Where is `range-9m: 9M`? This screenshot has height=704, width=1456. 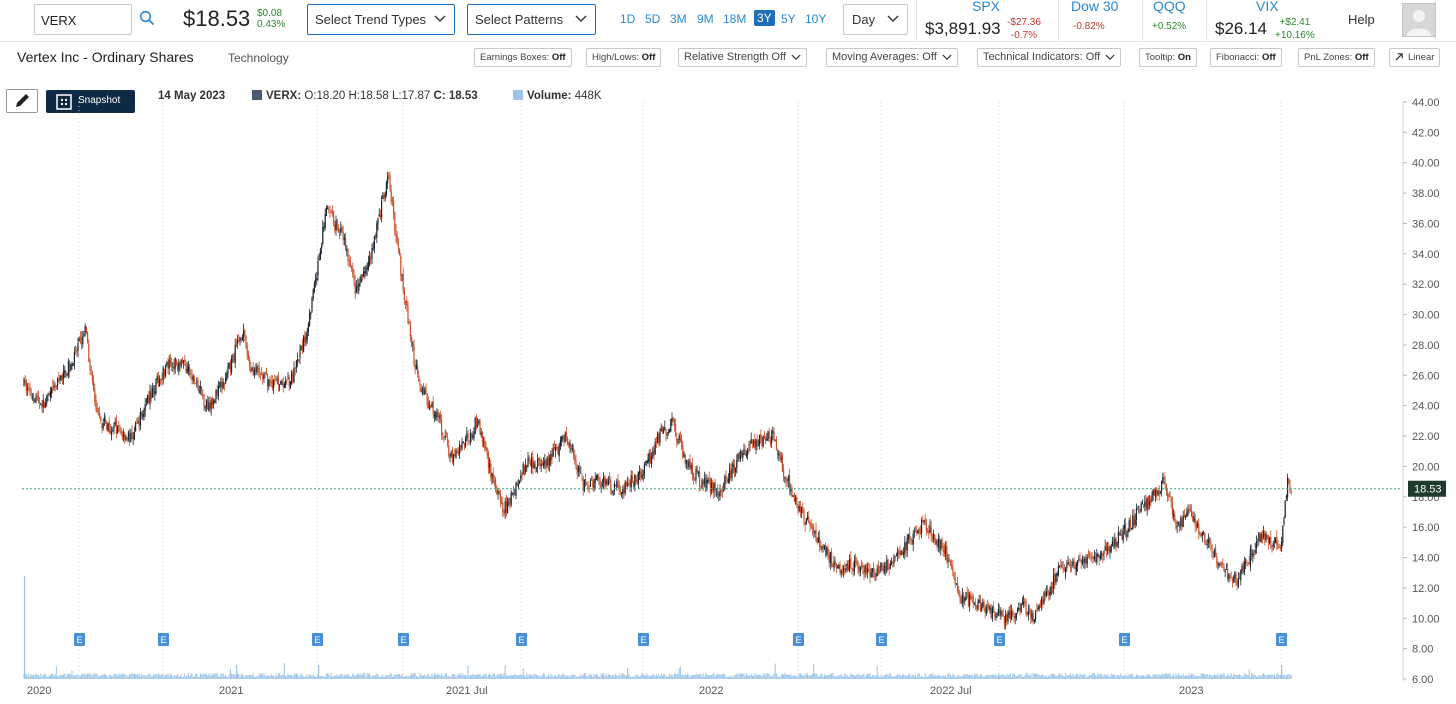
range-9m: 9M is located at coordinates (705, 19).